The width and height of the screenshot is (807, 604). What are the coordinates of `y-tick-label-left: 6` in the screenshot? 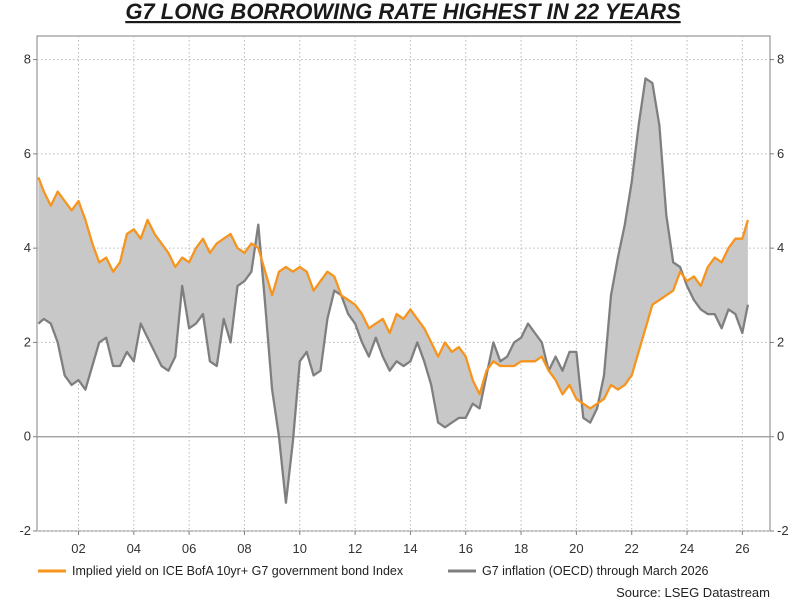 It's located at (27, 153).